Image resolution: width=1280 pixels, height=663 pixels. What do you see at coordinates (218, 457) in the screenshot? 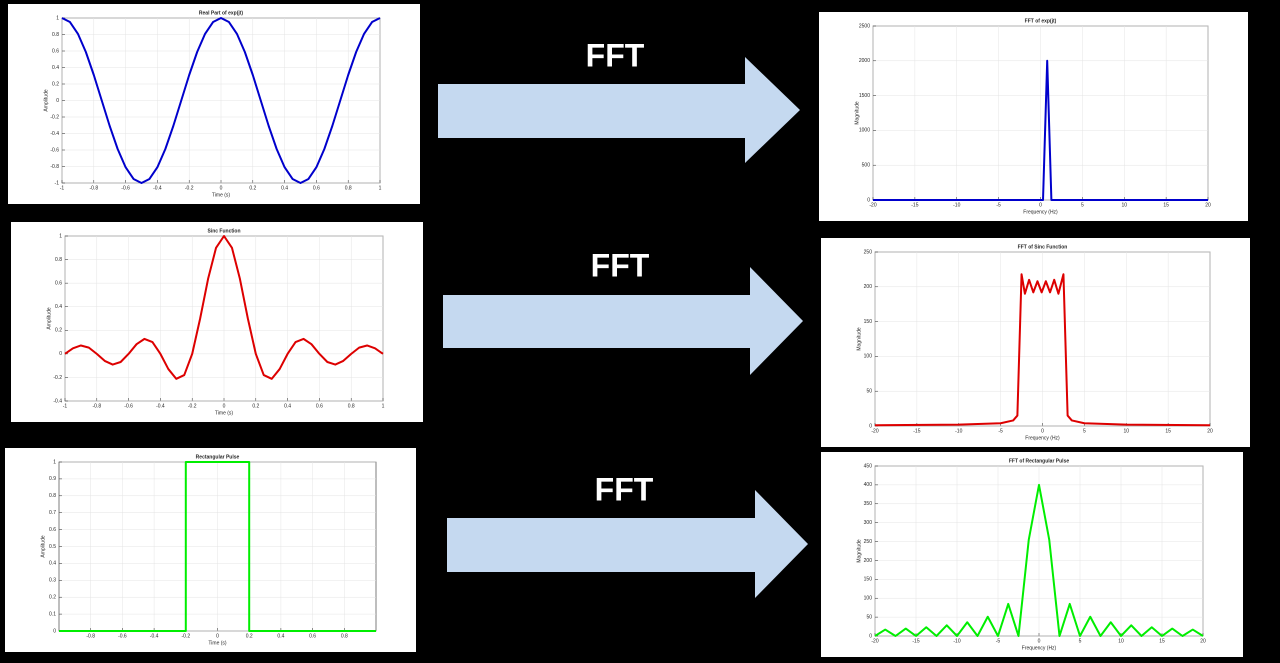
I see `chart-title: Rectangular Pulse` at bounding box center [218, 457].